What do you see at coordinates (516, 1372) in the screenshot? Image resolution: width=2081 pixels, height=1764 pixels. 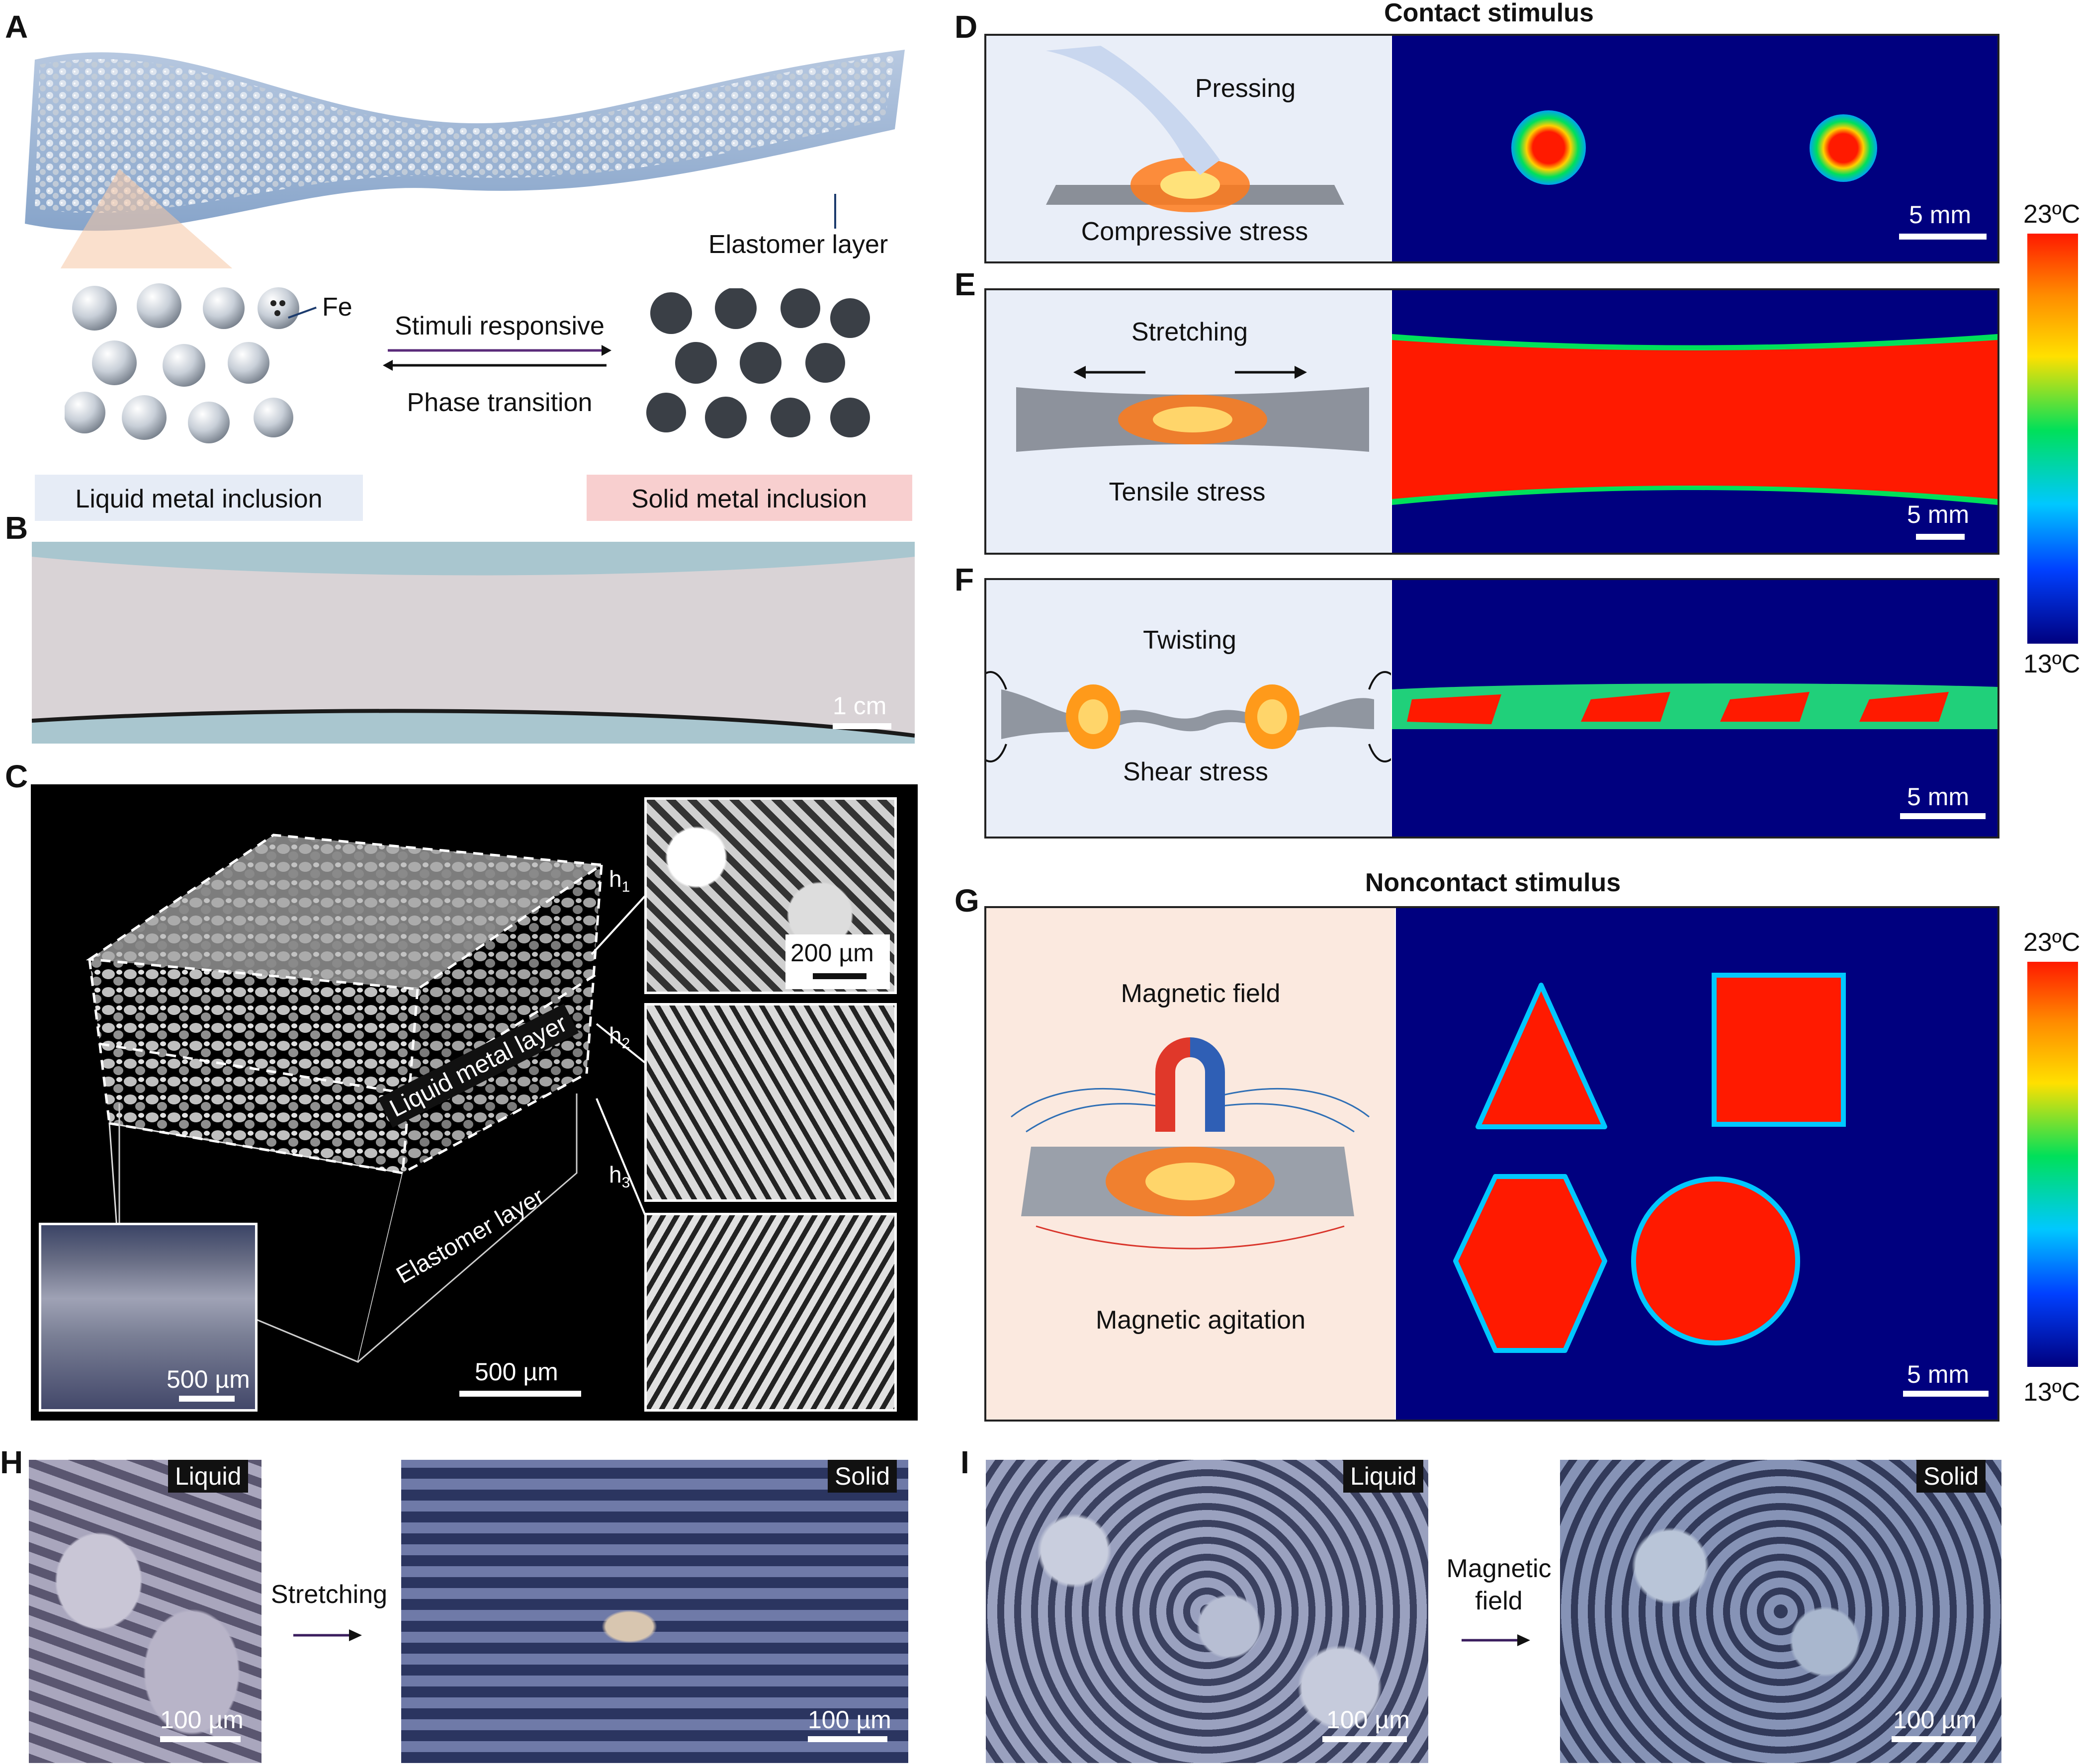 I see `scale-label-c-main: 500 µm` at bounding box center [516, 1372].